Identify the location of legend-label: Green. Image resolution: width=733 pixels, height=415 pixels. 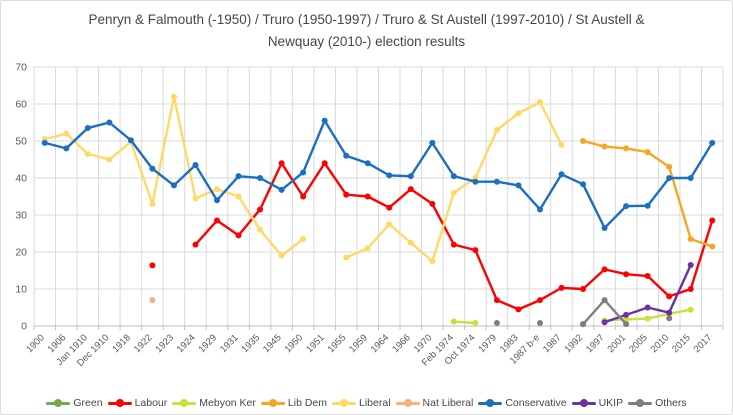
(88, 403).